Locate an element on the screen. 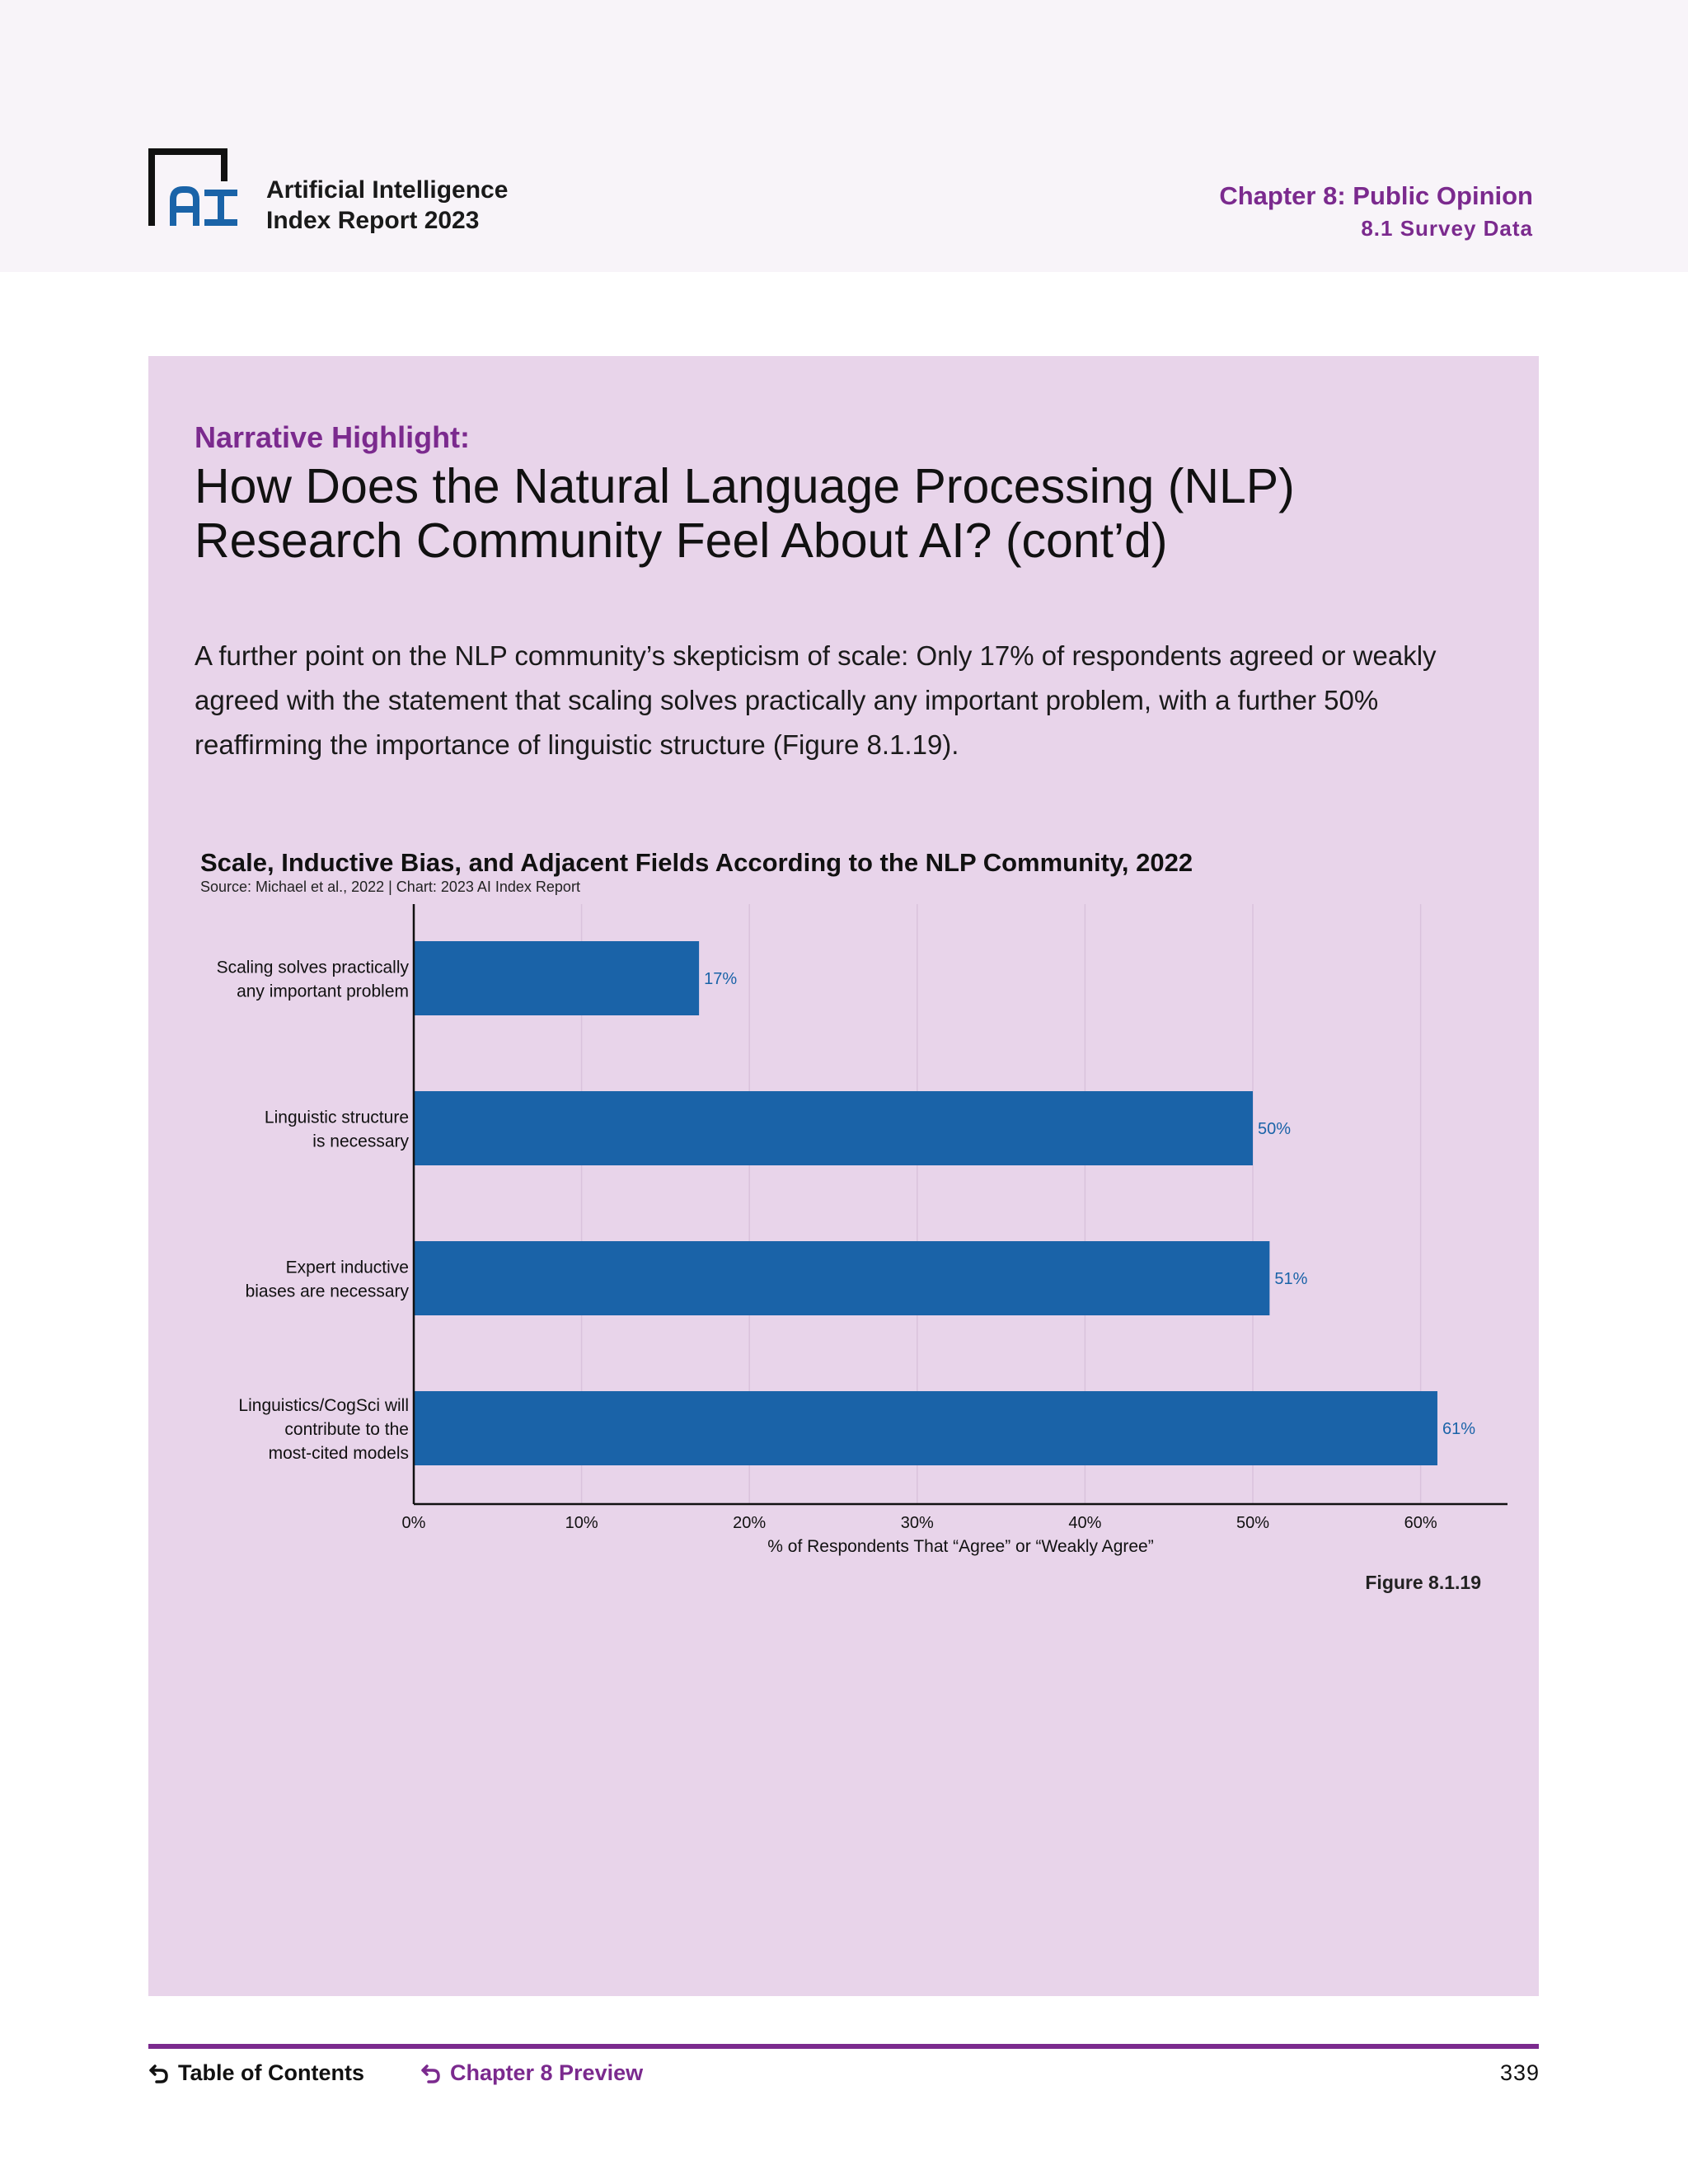 This screenshot has width=1688, height=2184. category-label: Linguistic structure is located at coordinates (337, 1117).